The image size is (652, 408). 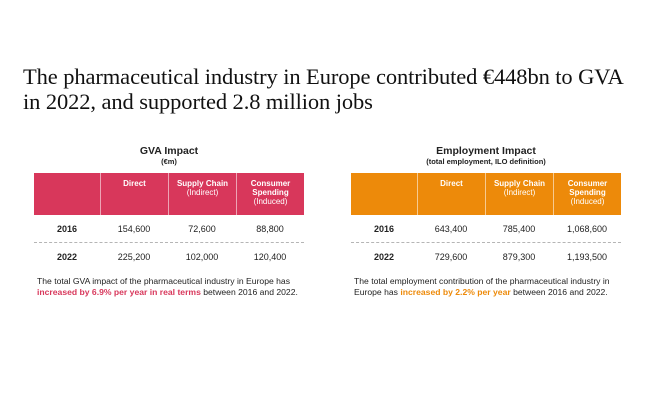 I want to click on cell-consumer-spending: 1,193,500, so click(x=587, y=256).